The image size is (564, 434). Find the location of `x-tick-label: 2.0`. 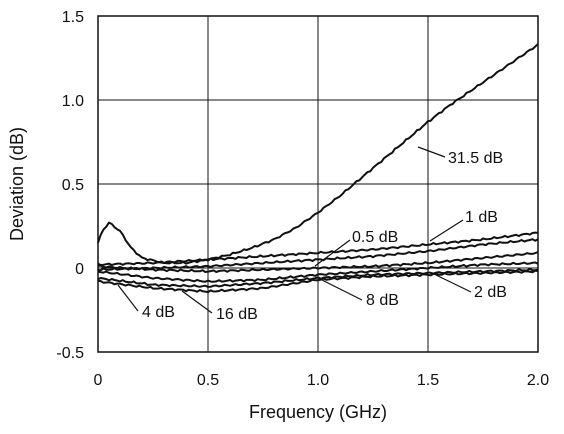

x-tick-label: 2.0 is located at coordinates (538, 380).